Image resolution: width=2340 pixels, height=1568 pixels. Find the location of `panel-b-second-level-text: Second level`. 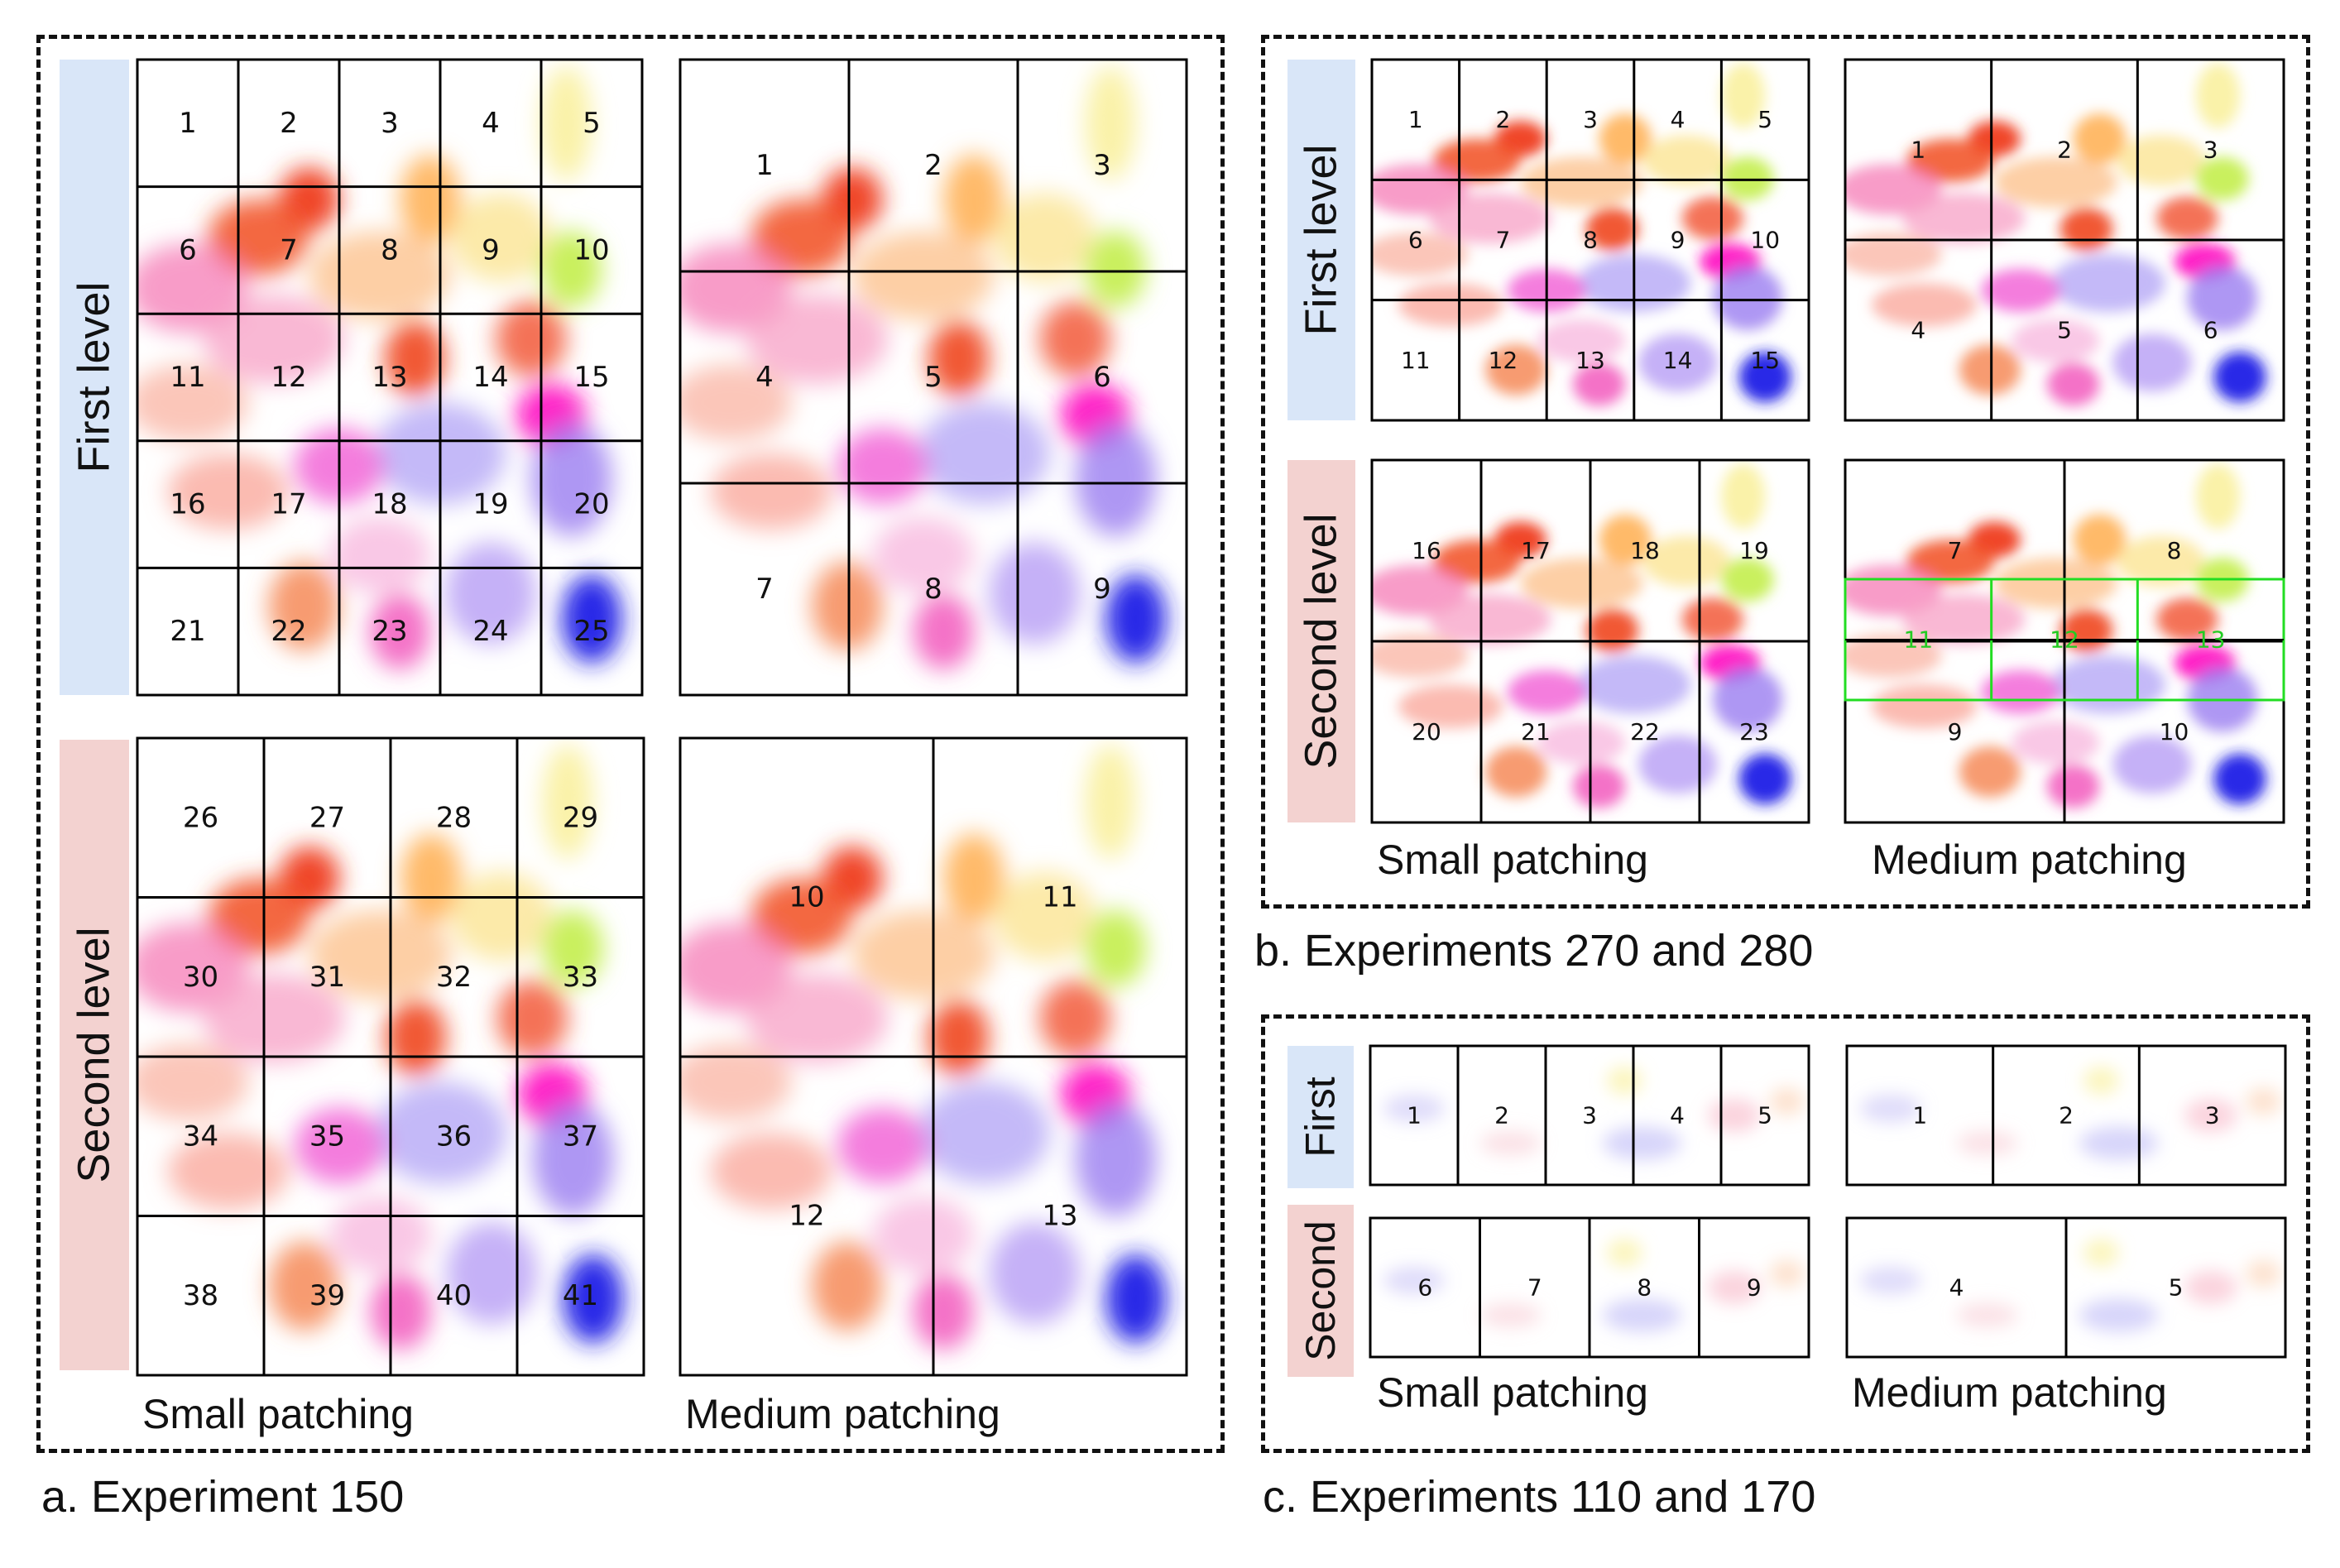

panel-b-second-level-text: Second level is located at coordinates (1321, 642).